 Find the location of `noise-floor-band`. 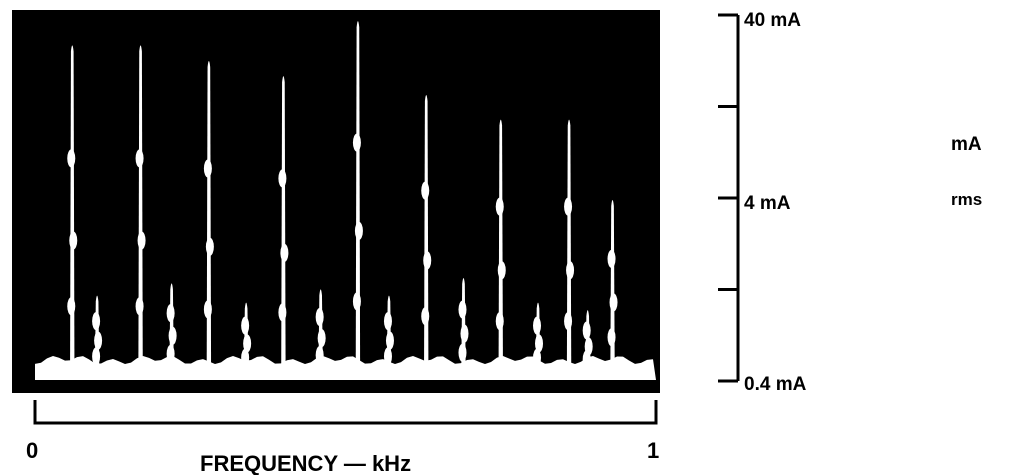

noise-floor-band is located at coordinates (345, 367).